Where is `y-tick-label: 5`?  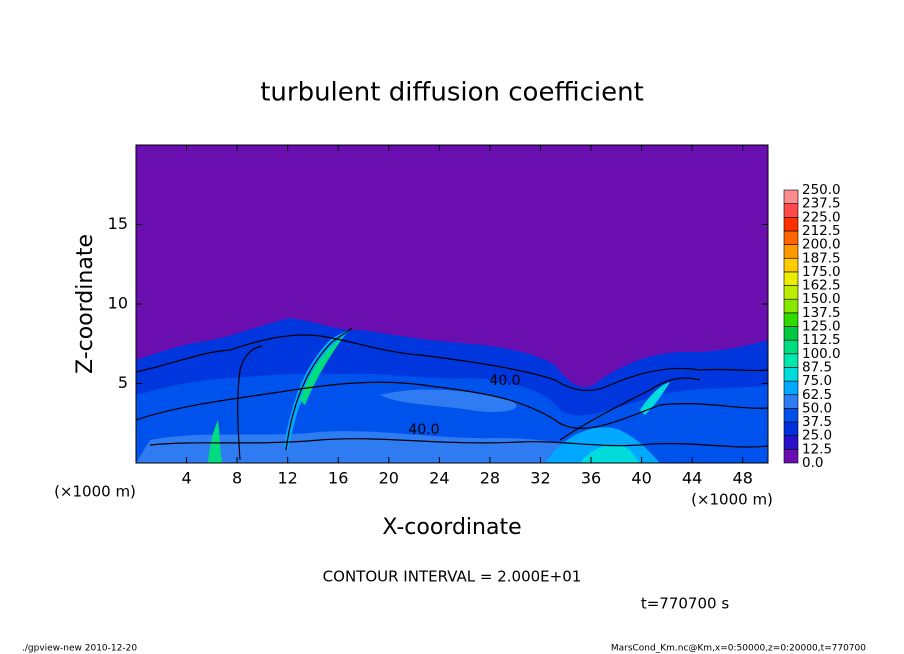 y-tick-label: 5 is located at coordinates (123, 382).